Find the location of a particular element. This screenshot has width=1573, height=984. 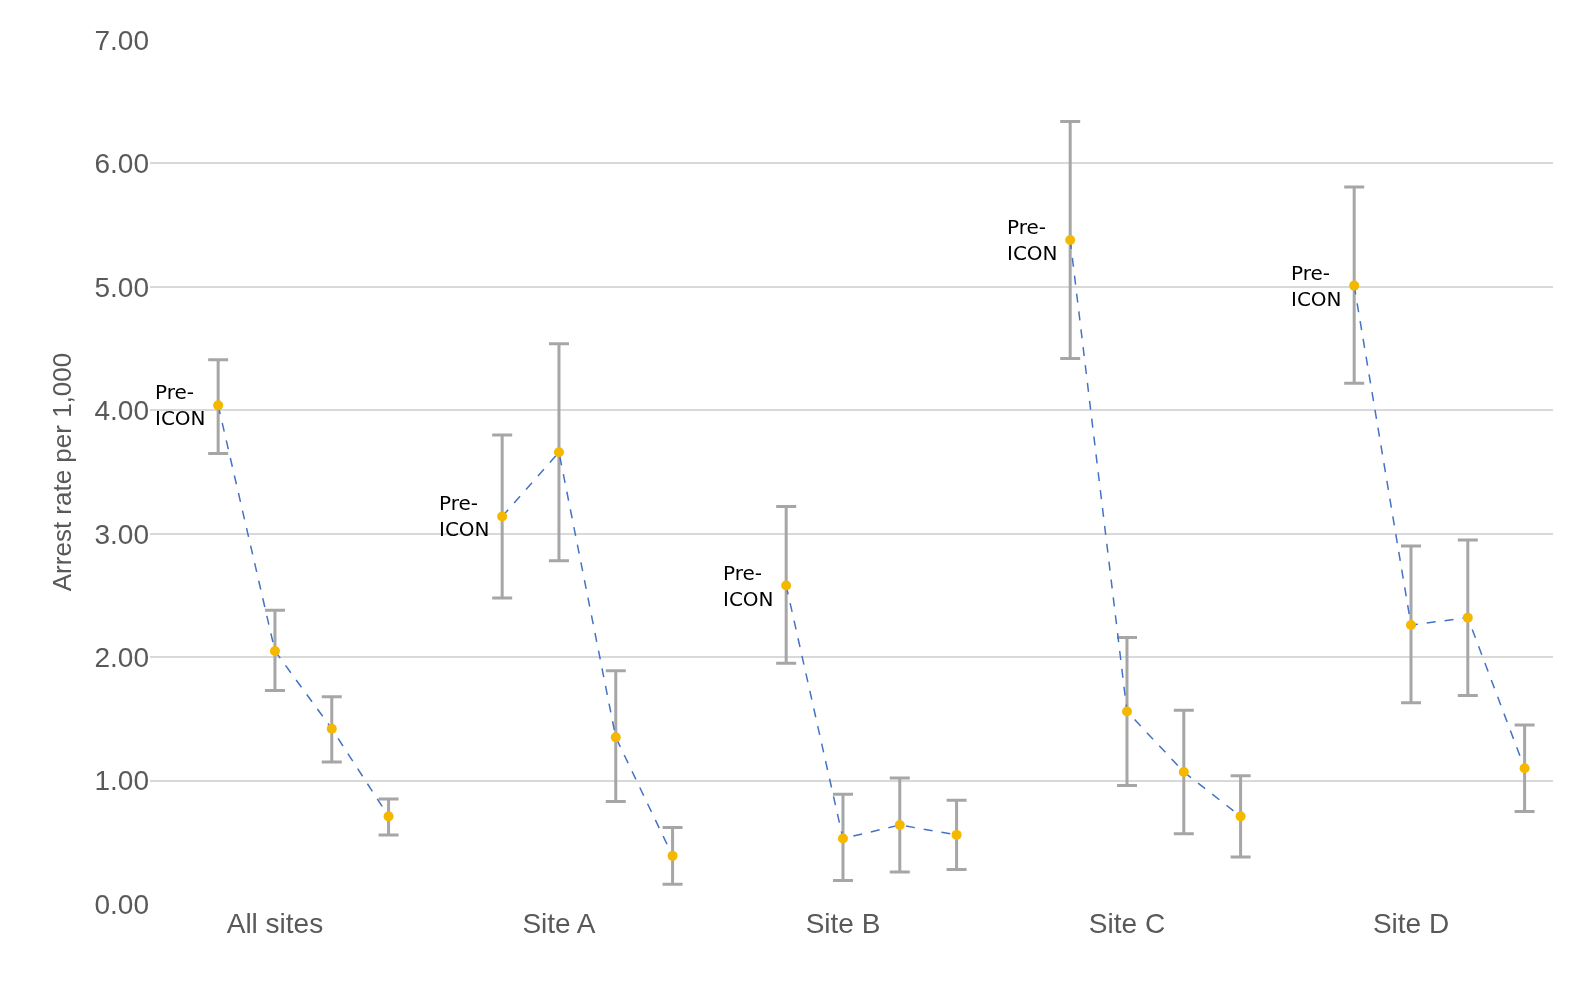

x-tick-label: Site A is located at coordinates (559, 923).